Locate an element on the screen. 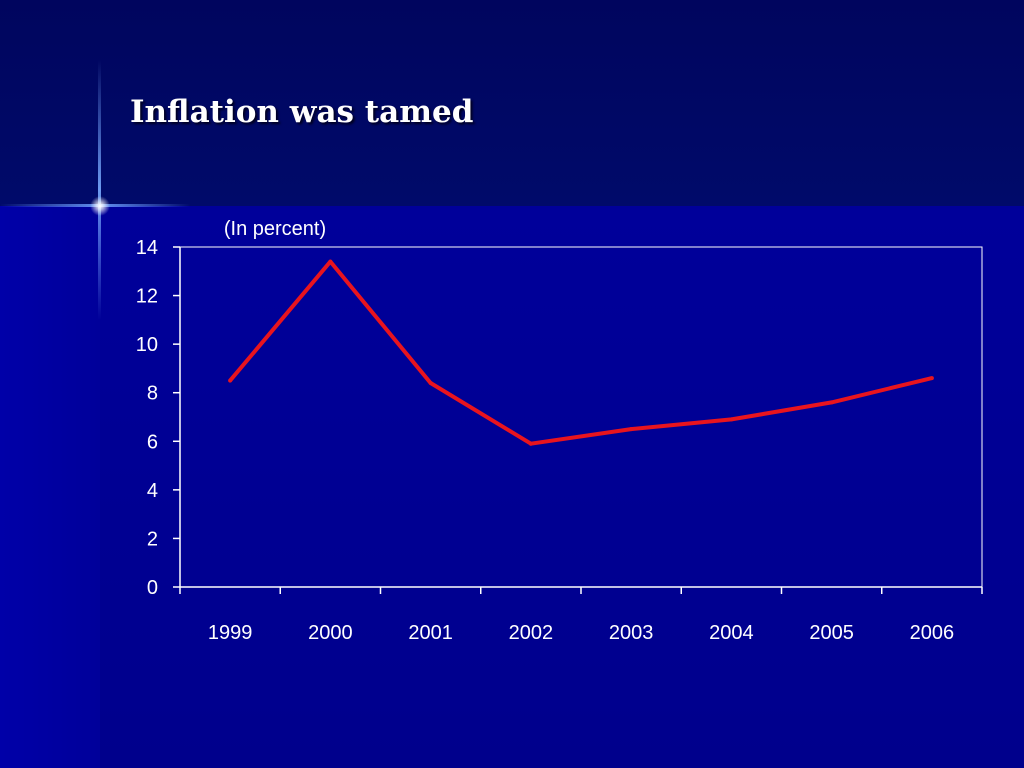 The image size is (1024, 768). star-glint-vertical is located at coordinates (99, 190).